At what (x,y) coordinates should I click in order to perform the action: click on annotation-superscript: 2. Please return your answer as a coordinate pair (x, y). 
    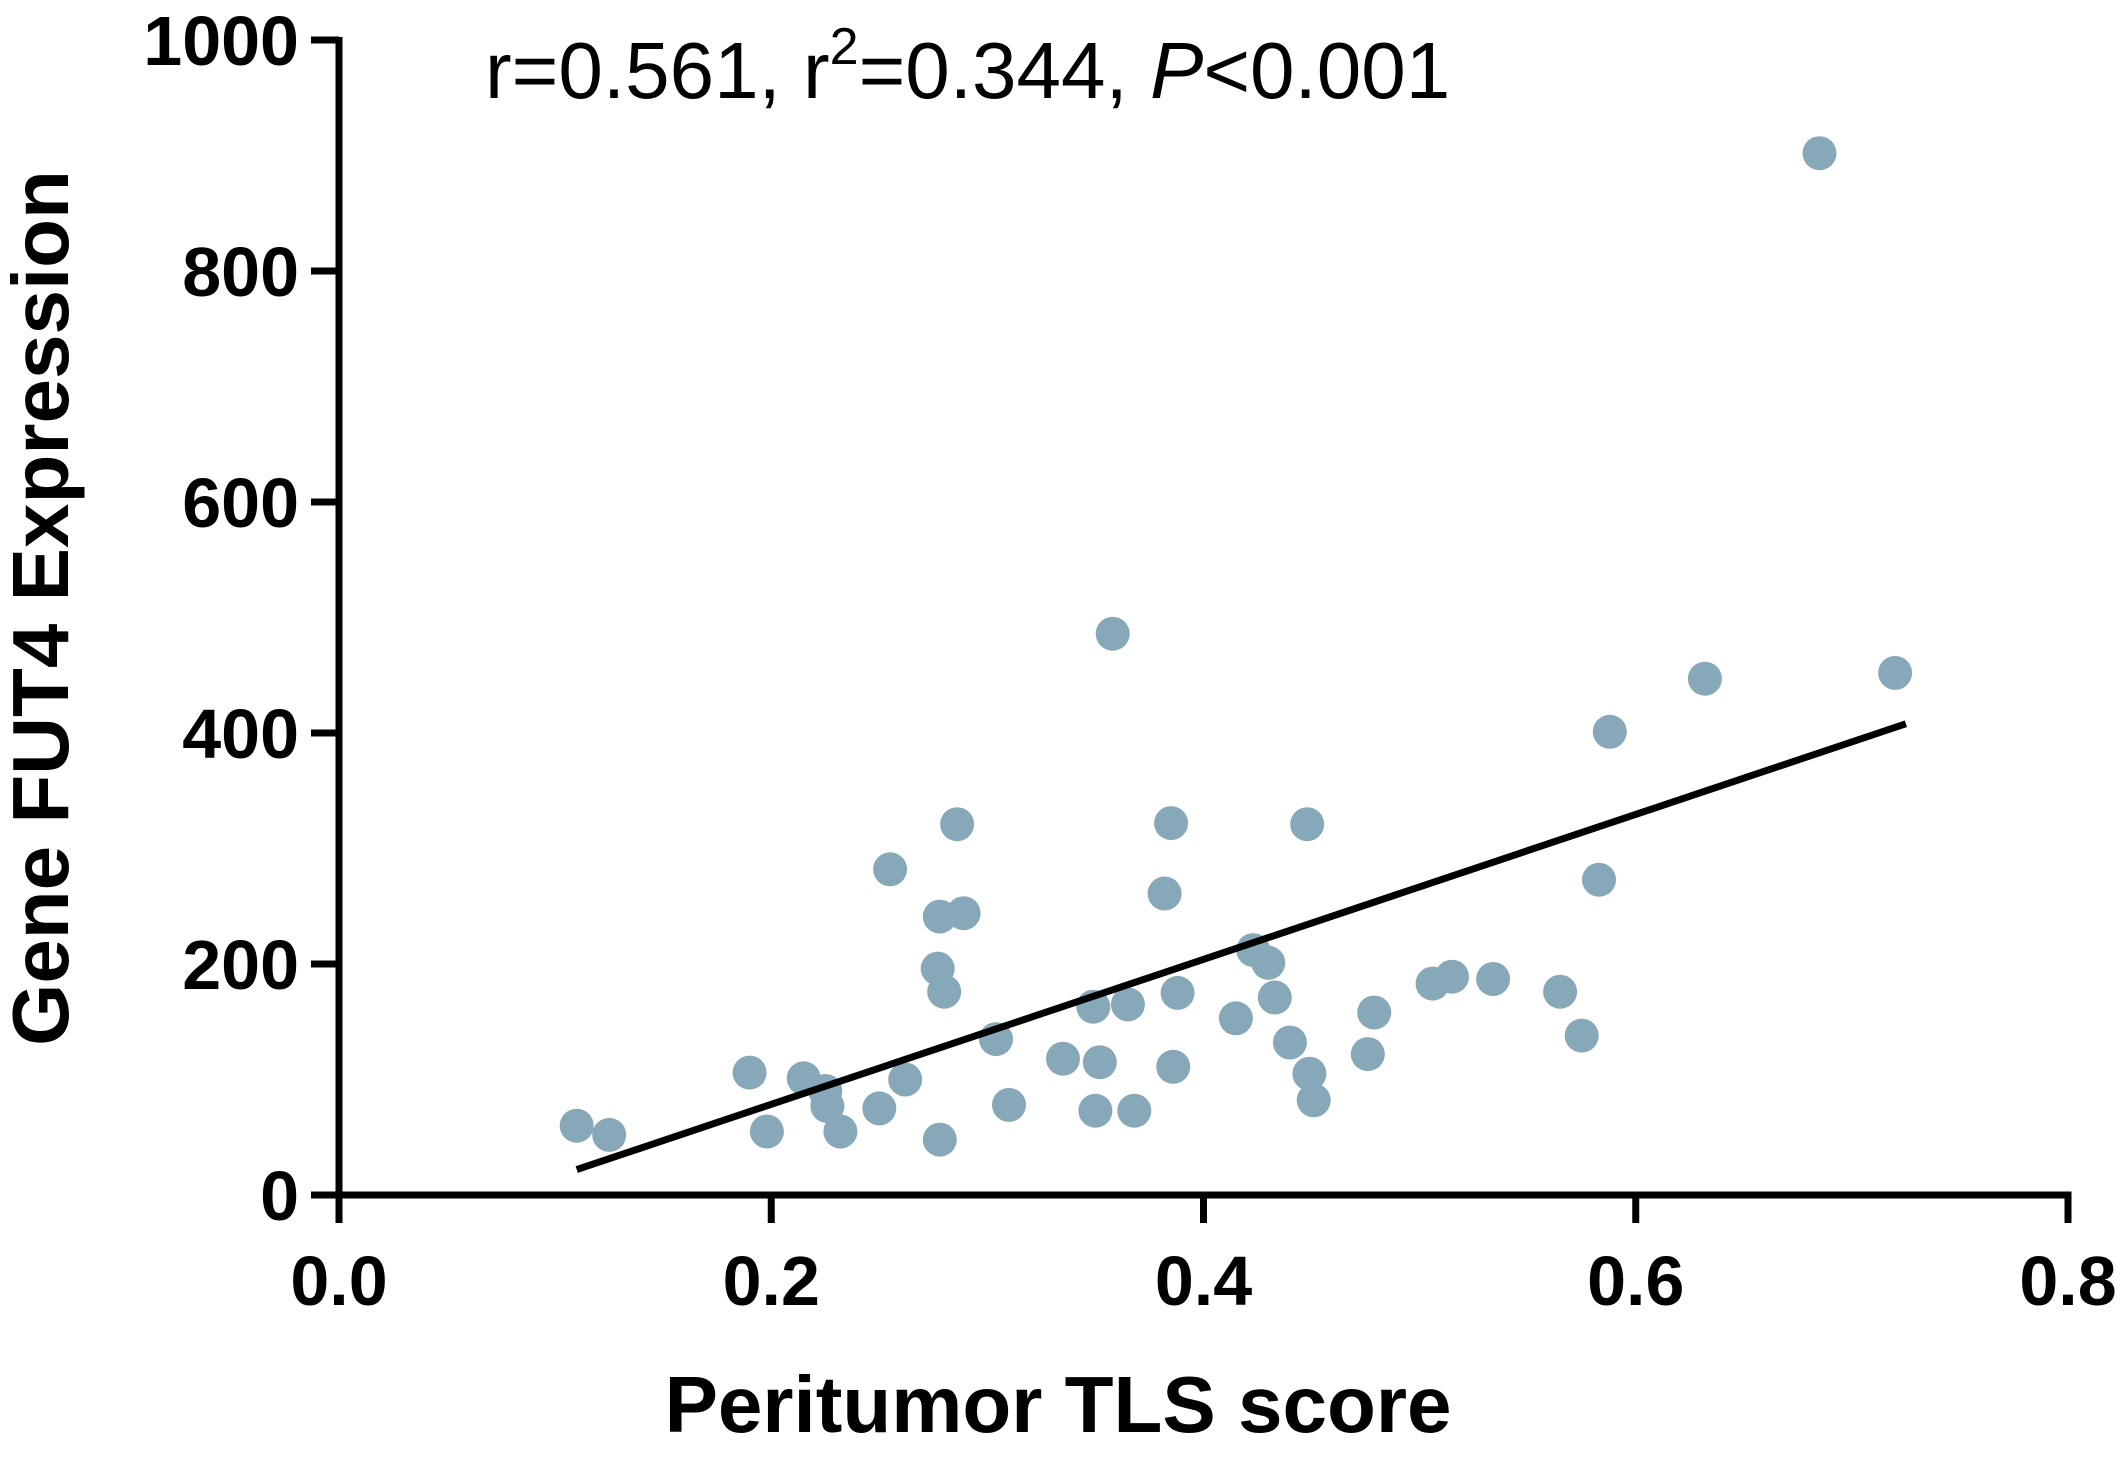
    Looking at the image, I should click on (844, 47).